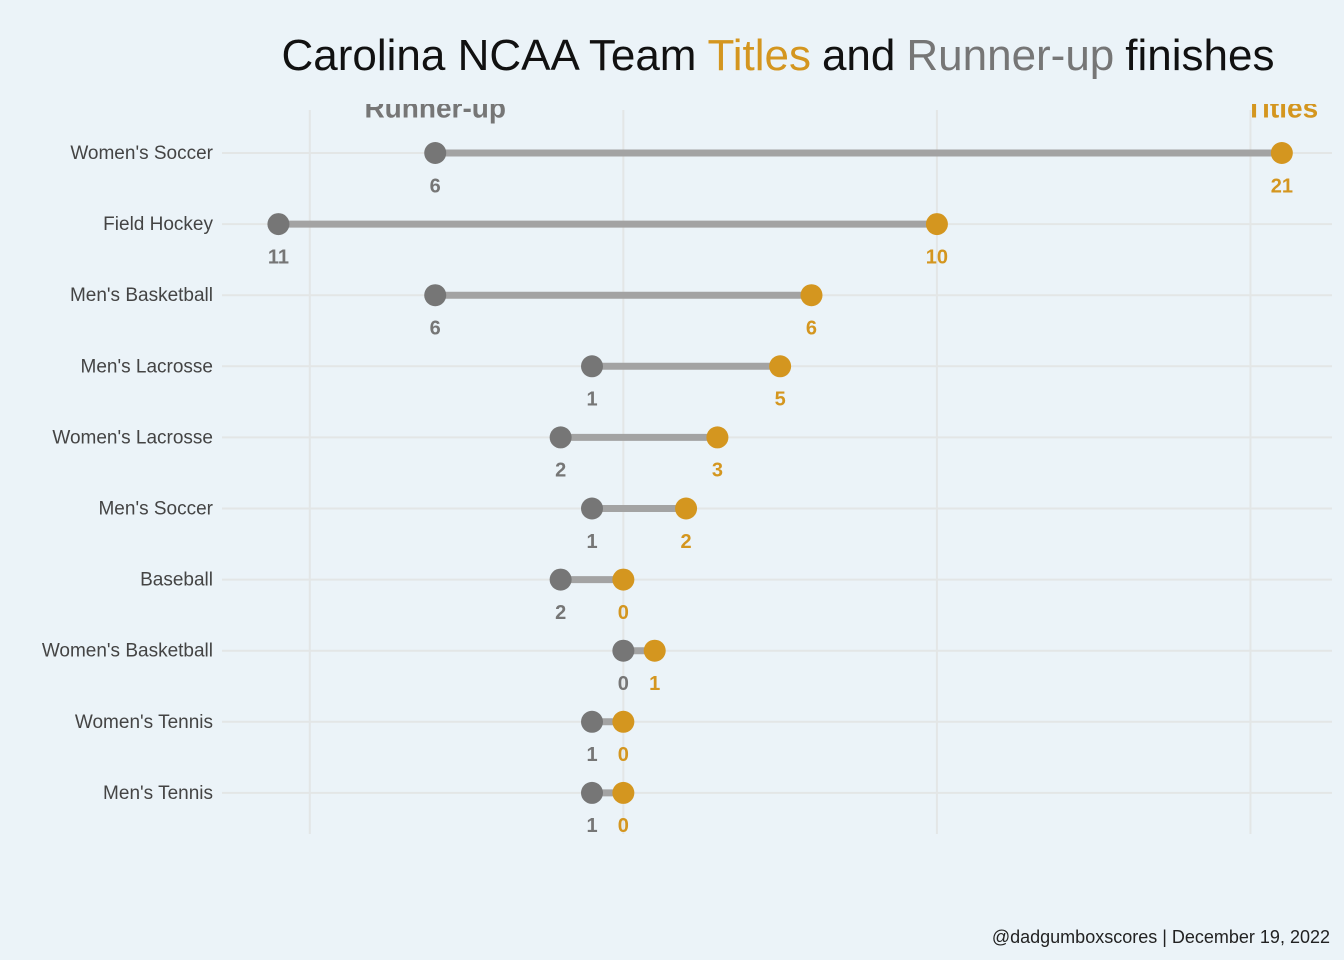 The height and width of the screenshot is (960, 1344). I want to click on y-tick-label: Men's Lacrosse, so click(147, 366).